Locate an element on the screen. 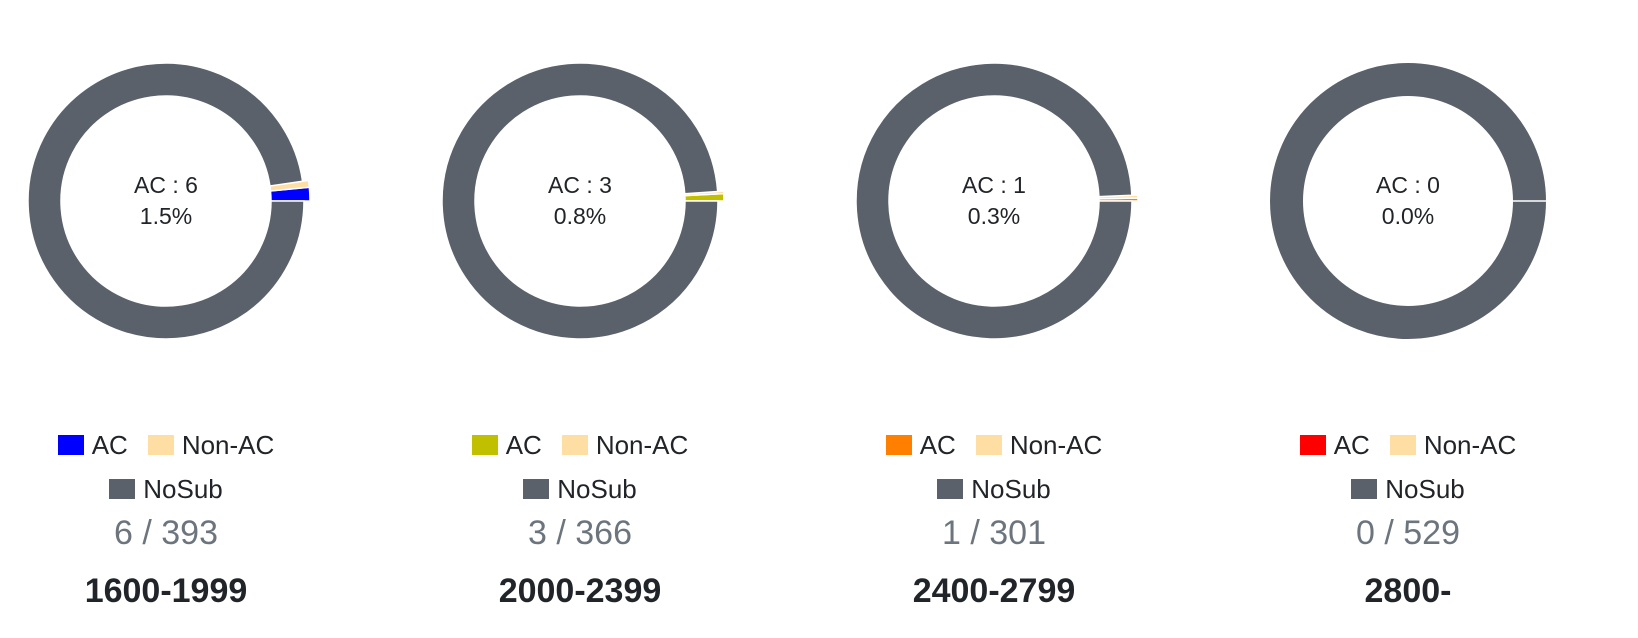 The width and height of the screenshot is (1638, 638). donut-center-label: AC : 1 0.3% is located at coordinates (994, 201).